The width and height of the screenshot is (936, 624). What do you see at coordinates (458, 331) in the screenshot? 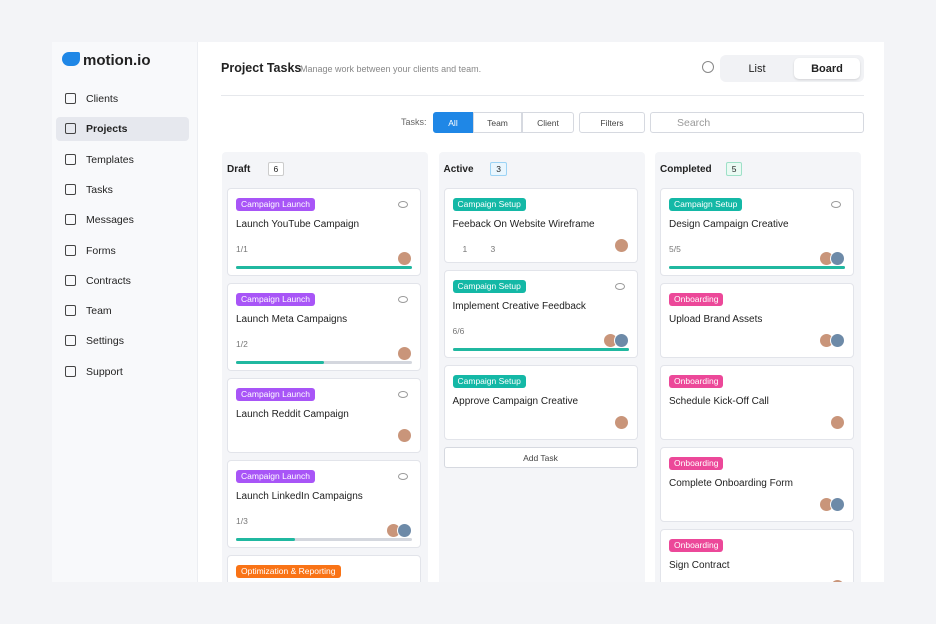
I see `checklist: 6/6` at bounding box center [458, 331].